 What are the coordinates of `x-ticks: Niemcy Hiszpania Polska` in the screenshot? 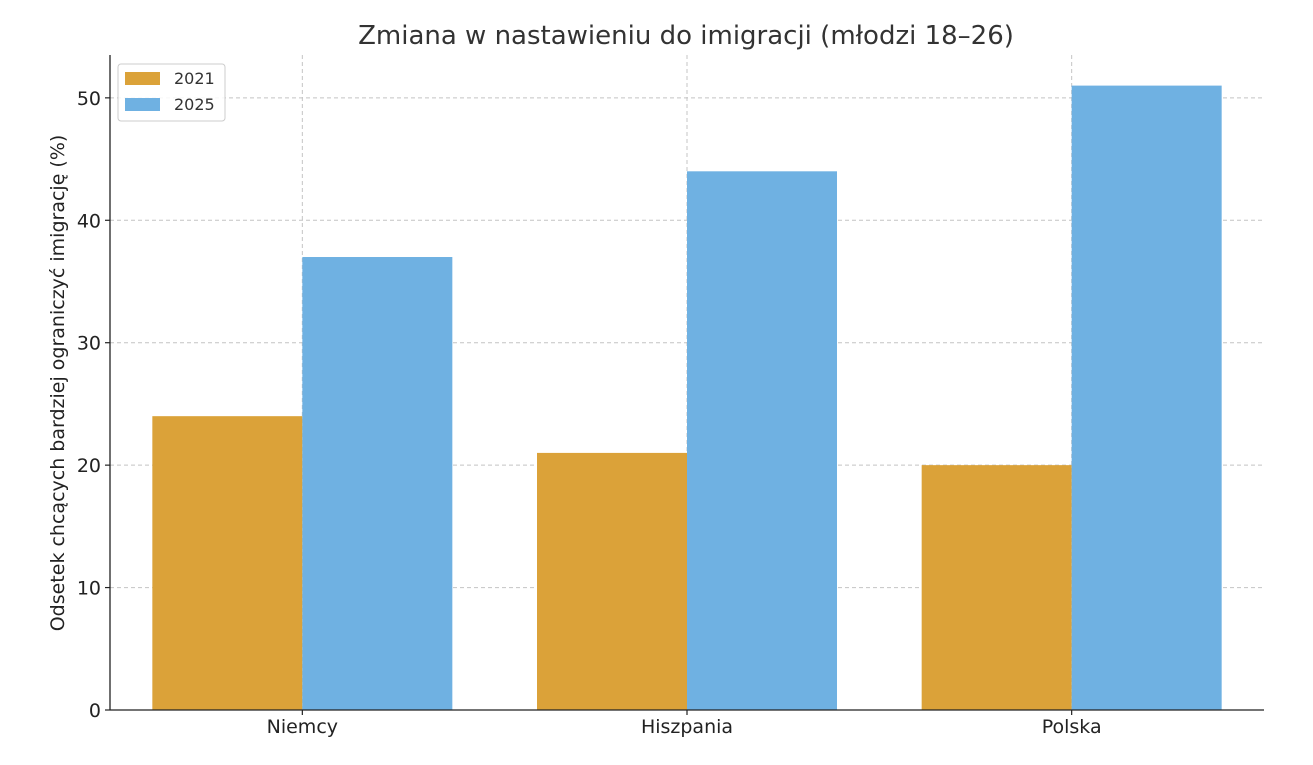 It's located at (684, 724).